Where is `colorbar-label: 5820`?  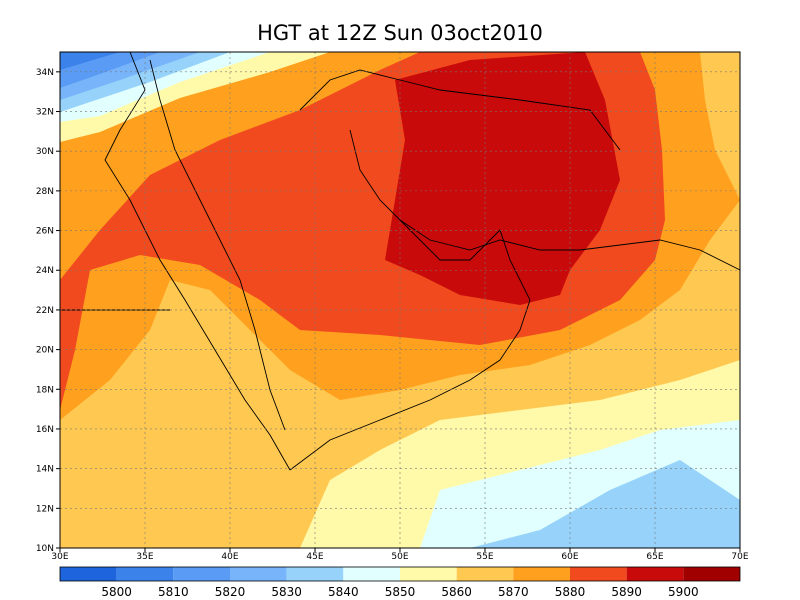
colorbar-label: 5820 is located at coordinates (230, 592).